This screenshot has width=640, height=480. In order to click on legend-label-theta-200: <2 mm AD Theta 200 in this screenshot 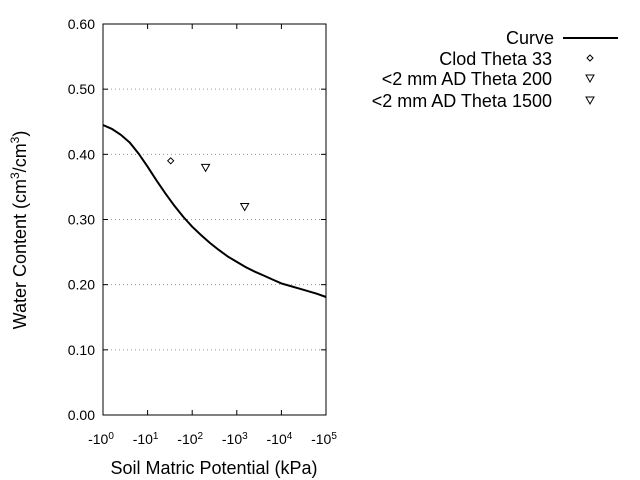, I will do `click(467, 79)`.